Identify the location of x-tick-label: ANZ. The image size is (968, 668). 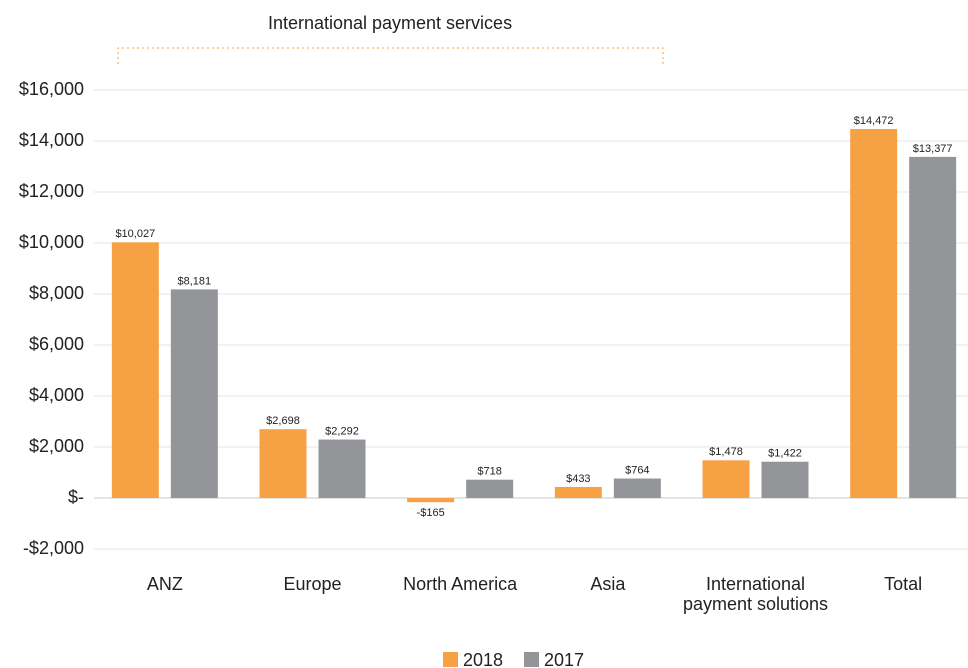
(164, 584).